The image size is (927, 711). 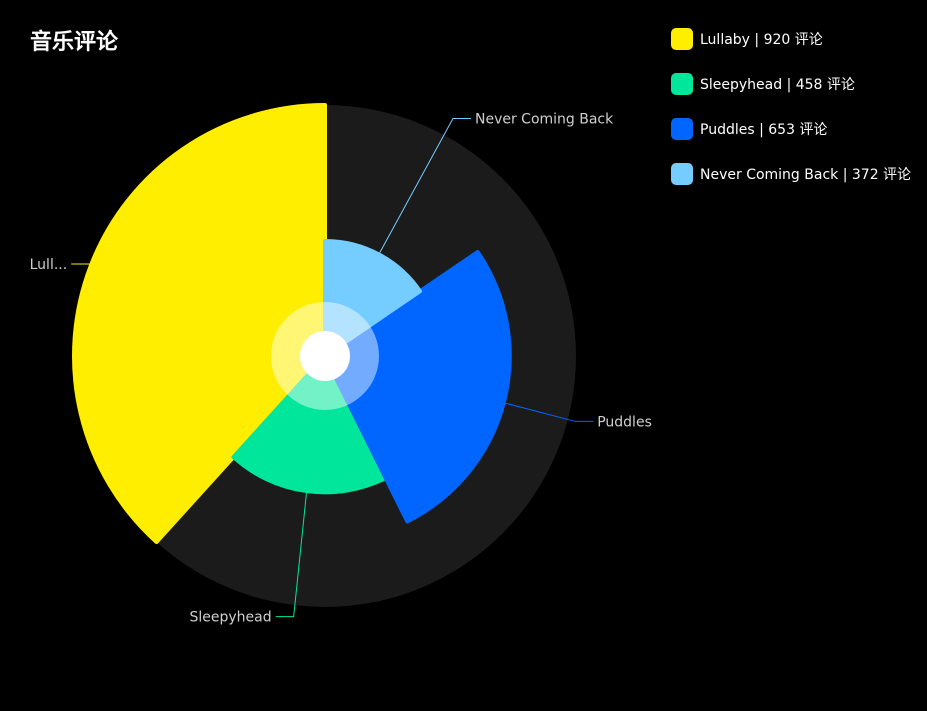 What do you see at coordinates (764, 129) in the screenshot?
I see `legend-label: Puddles | 653 评论` at bounding box center [764, 129].